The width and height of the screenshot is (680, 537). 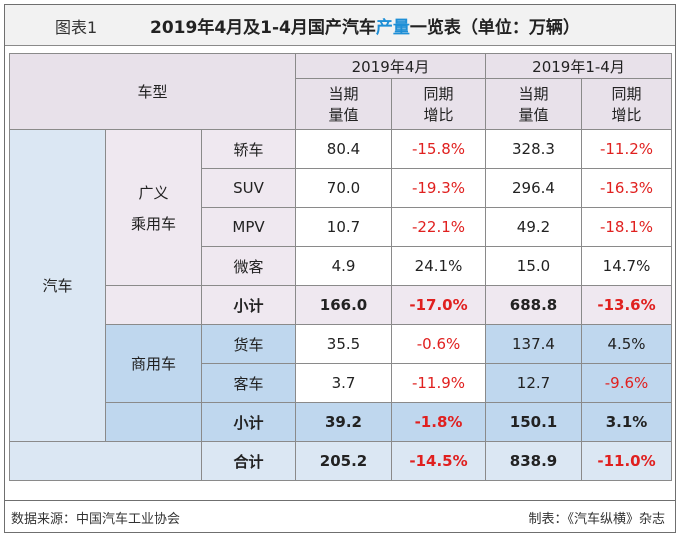 I want to click on period-apr-header: 2019年4月, so click(x=390, y=66).